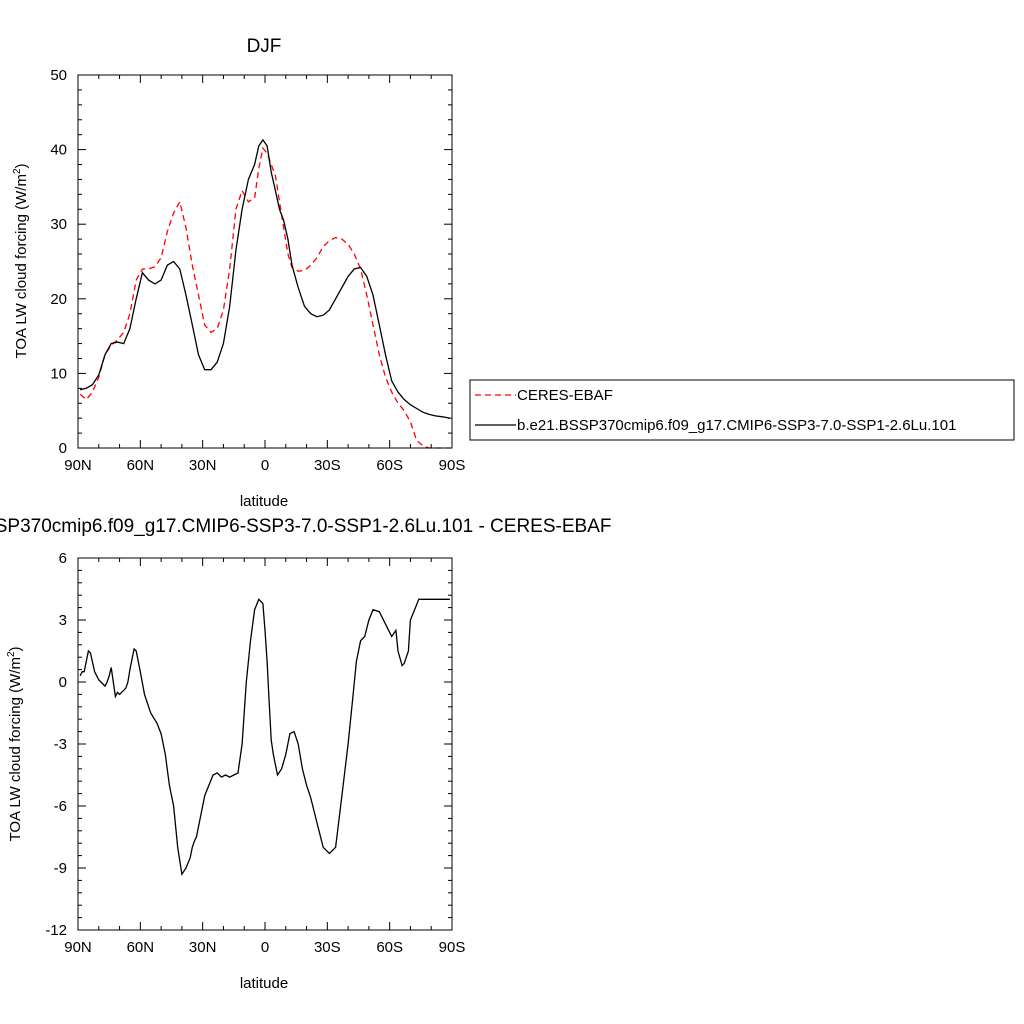  What do you see at coordinates (63, 558) in the screenshot?
I see `y-tick-label-bottom-6: 6` at bounding box center [63, 558].